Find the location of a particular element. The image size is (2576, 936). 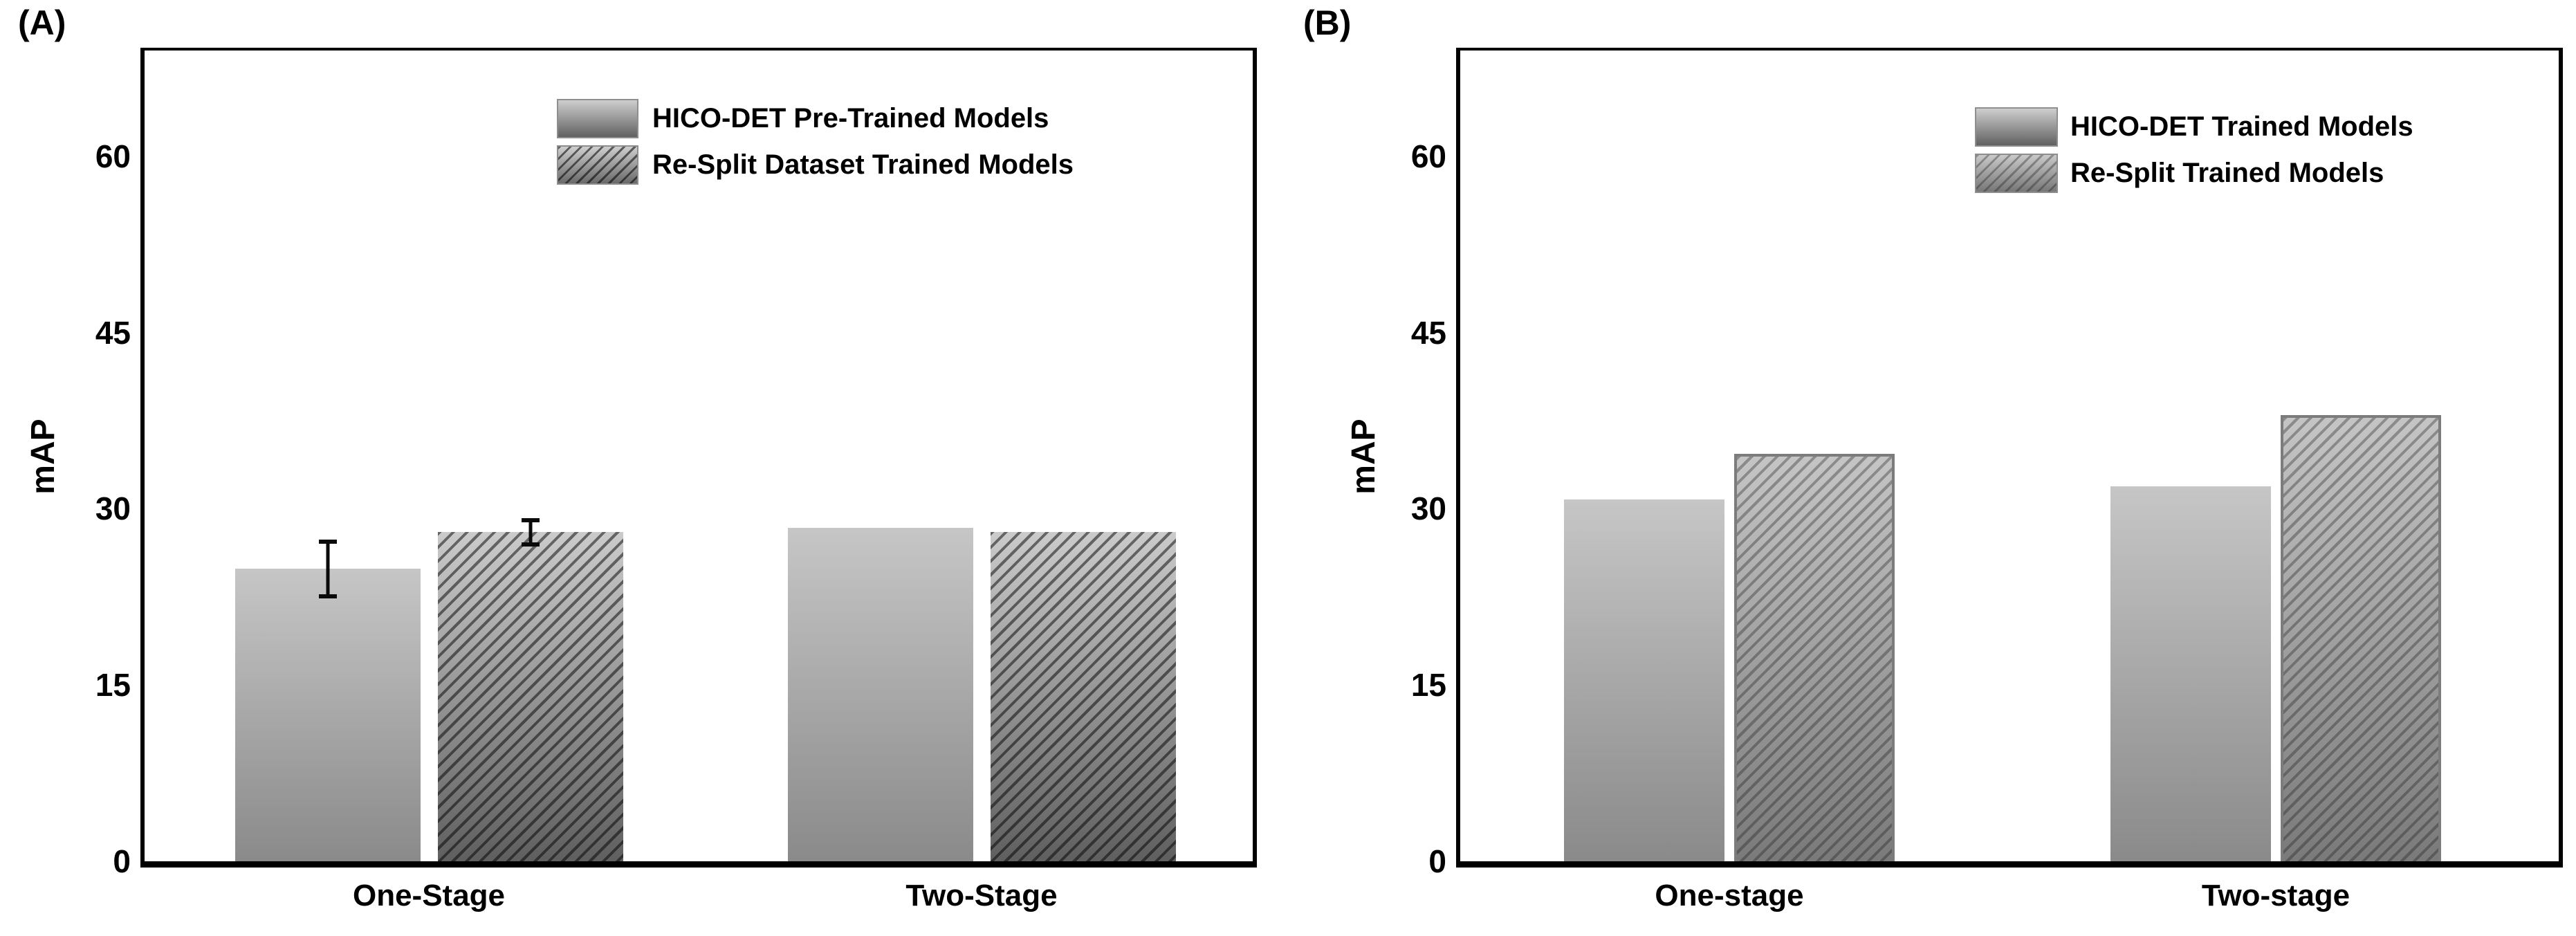

panel-label: (B) is located at coordinates (1327, 22).